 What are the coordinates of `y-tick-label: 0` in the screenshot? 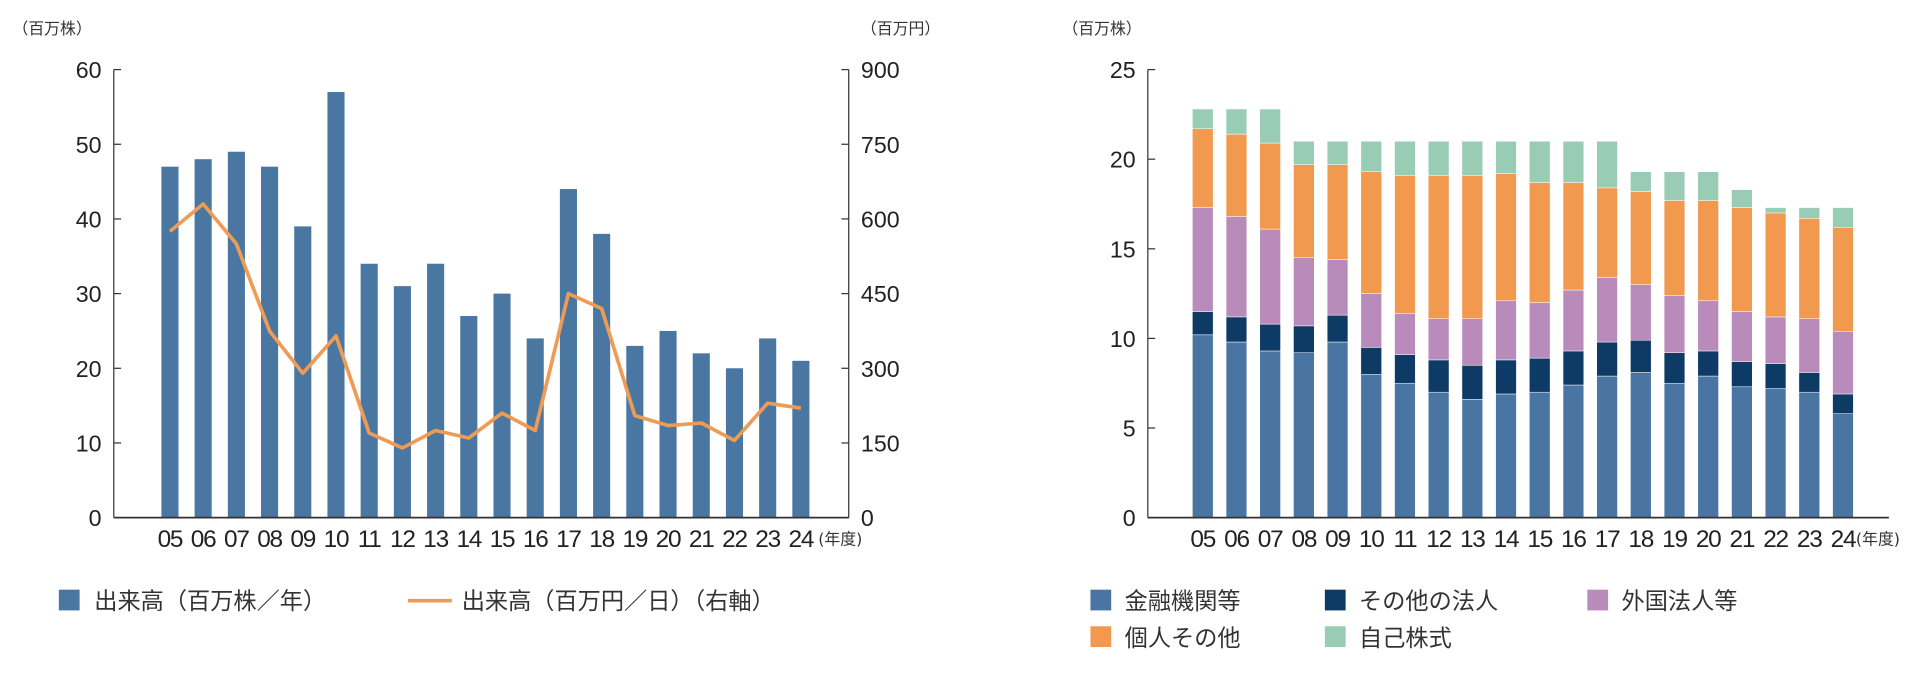 It's located at (1129, 518).